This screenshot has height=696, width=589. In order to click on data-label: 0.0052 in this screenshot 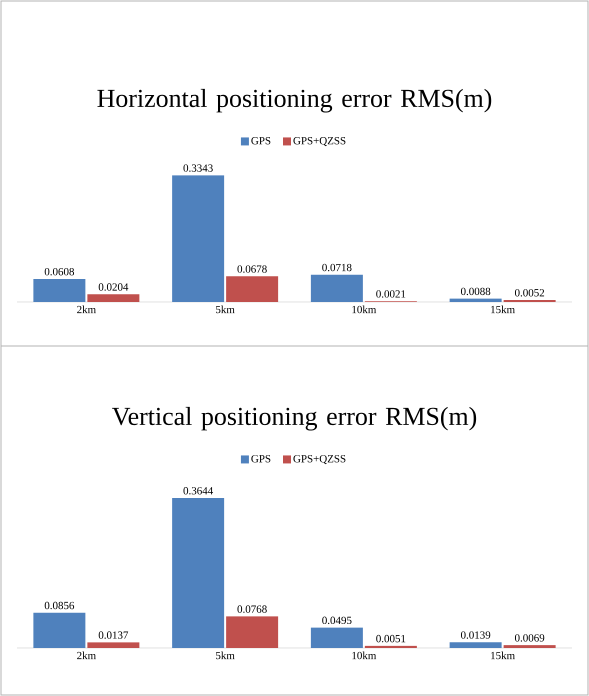, I will do `click(529, 292)`.